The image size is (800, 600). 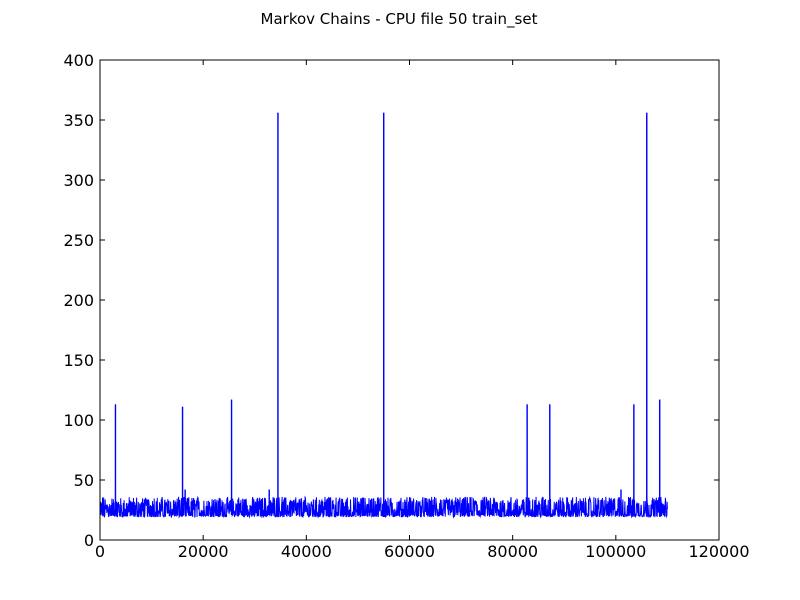 I want to click on y-tick-label: 150, so click(x=78, y=360).